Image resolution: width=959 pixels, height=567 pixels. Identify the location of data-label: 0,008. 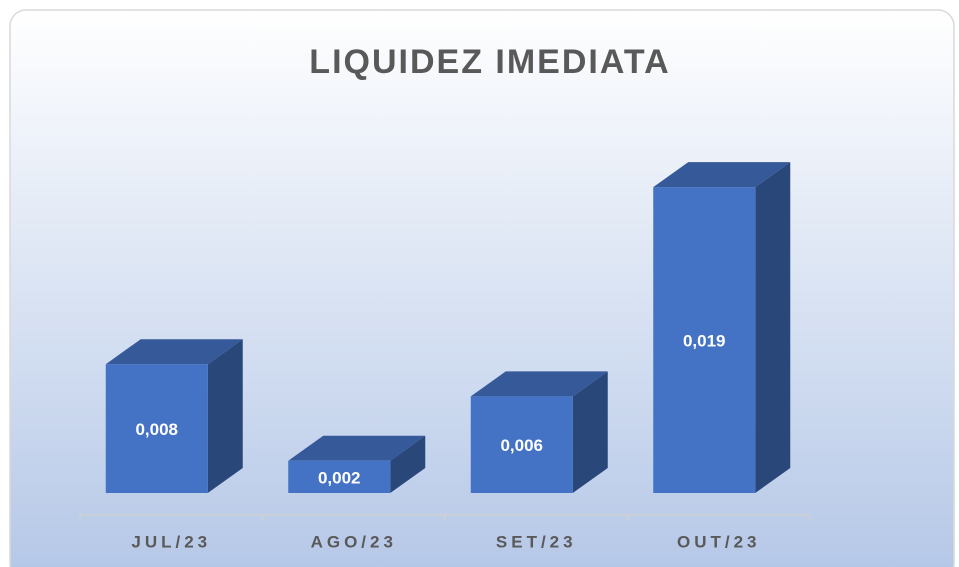
(156, 429).